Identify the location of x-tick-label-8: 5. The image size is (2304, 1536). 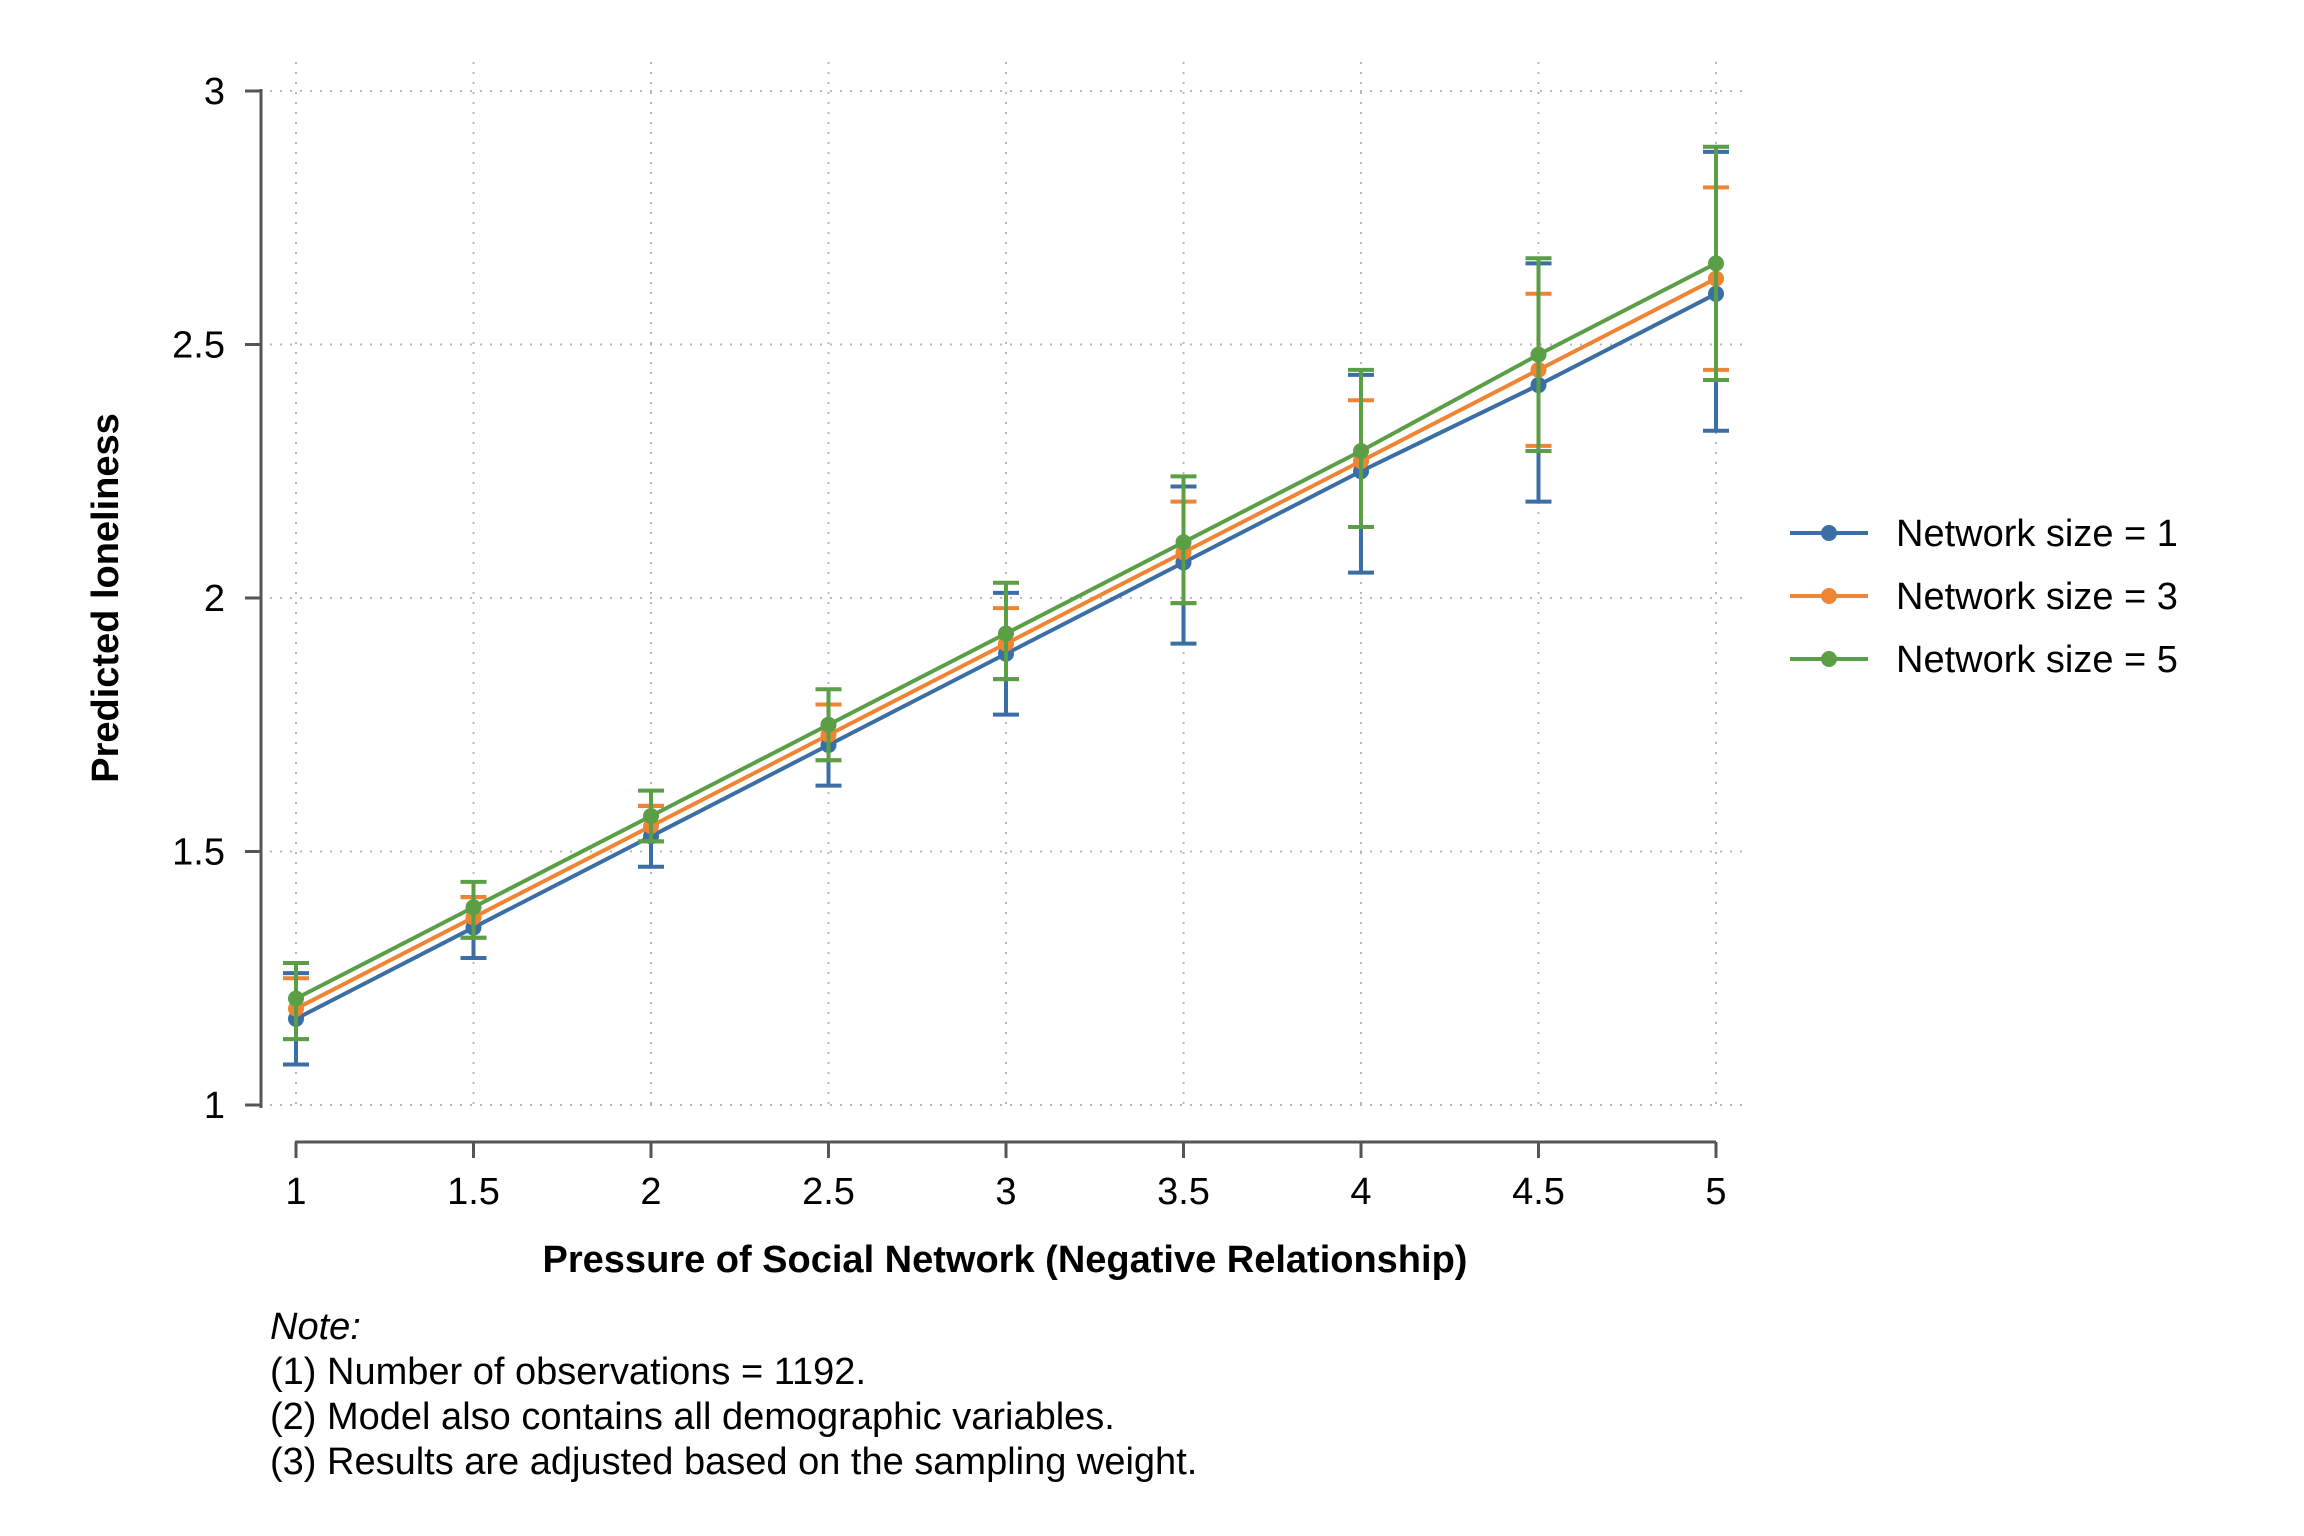
(1715, 1192).